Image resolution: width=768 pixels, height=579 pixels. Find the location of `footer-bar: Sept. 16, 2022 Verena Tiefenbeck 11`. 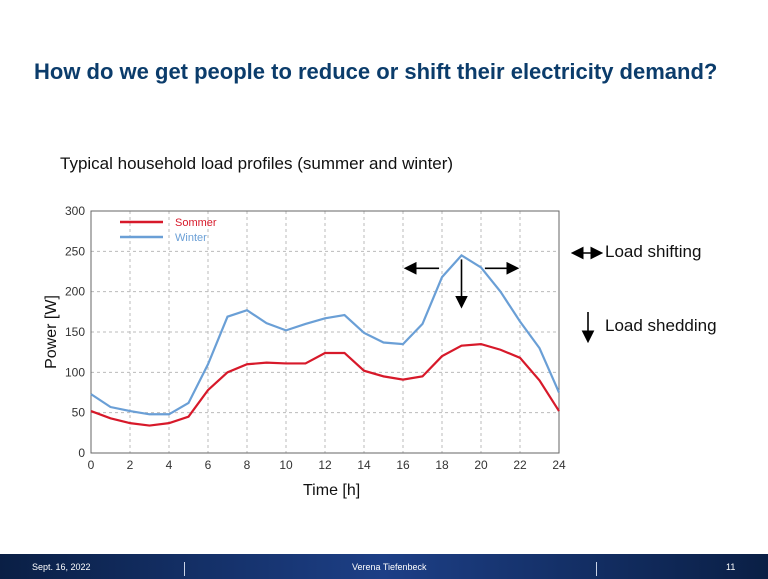

footer-bar: Sept. 16, 2022 Verena Tiefenbeck 11 is located at coordinates (384, 566).